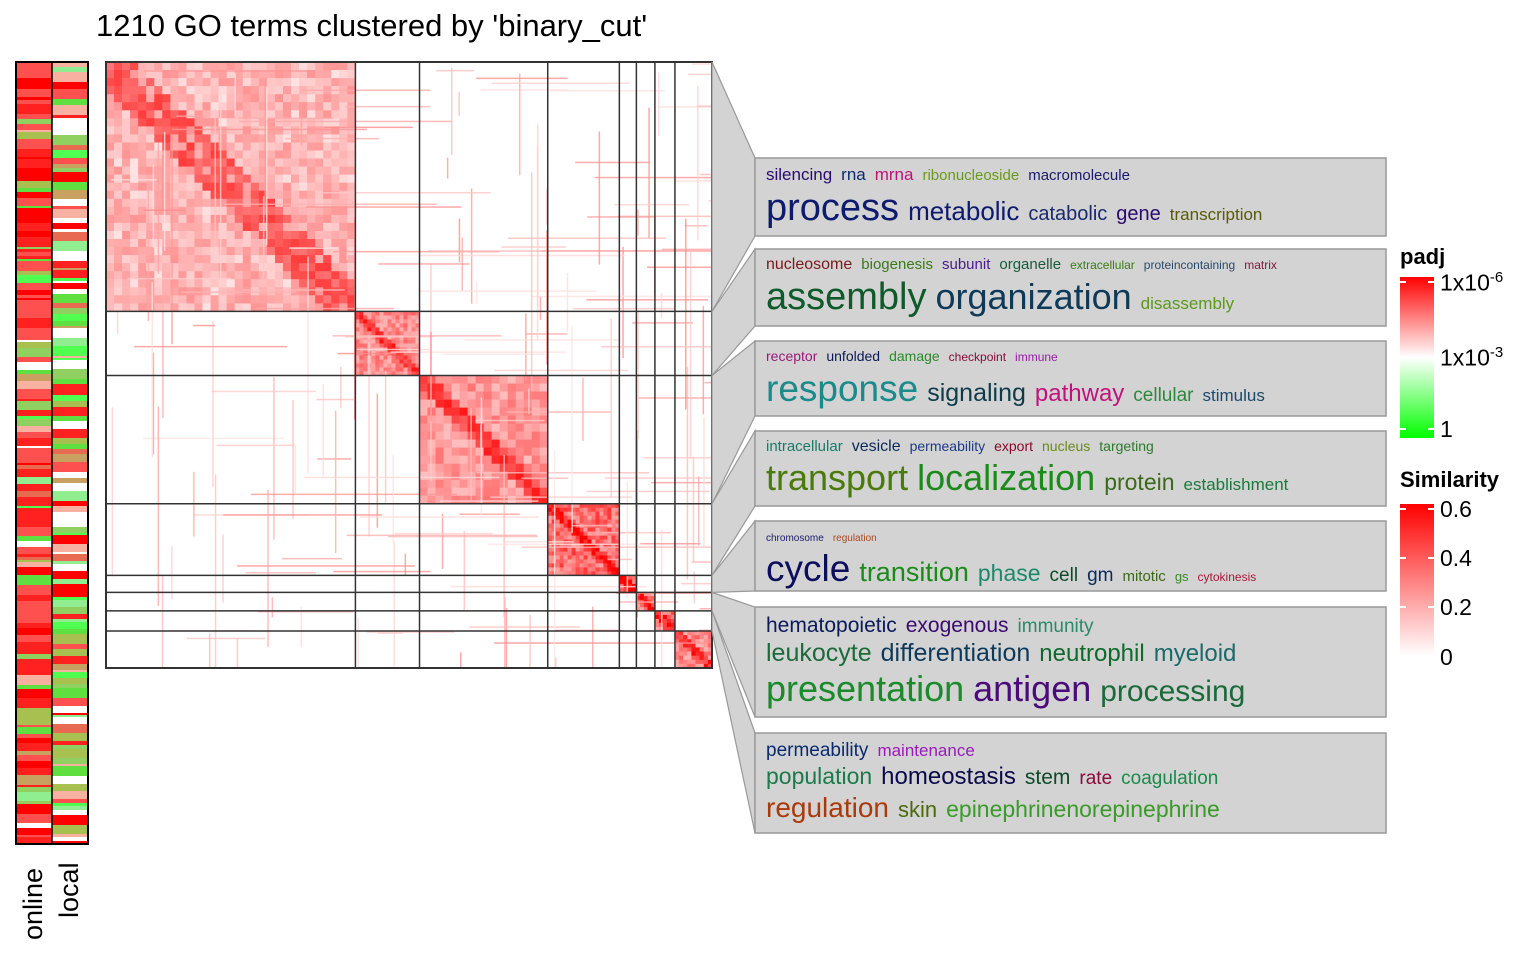  I want to click on word-cloud-box, so click(1070, 378).